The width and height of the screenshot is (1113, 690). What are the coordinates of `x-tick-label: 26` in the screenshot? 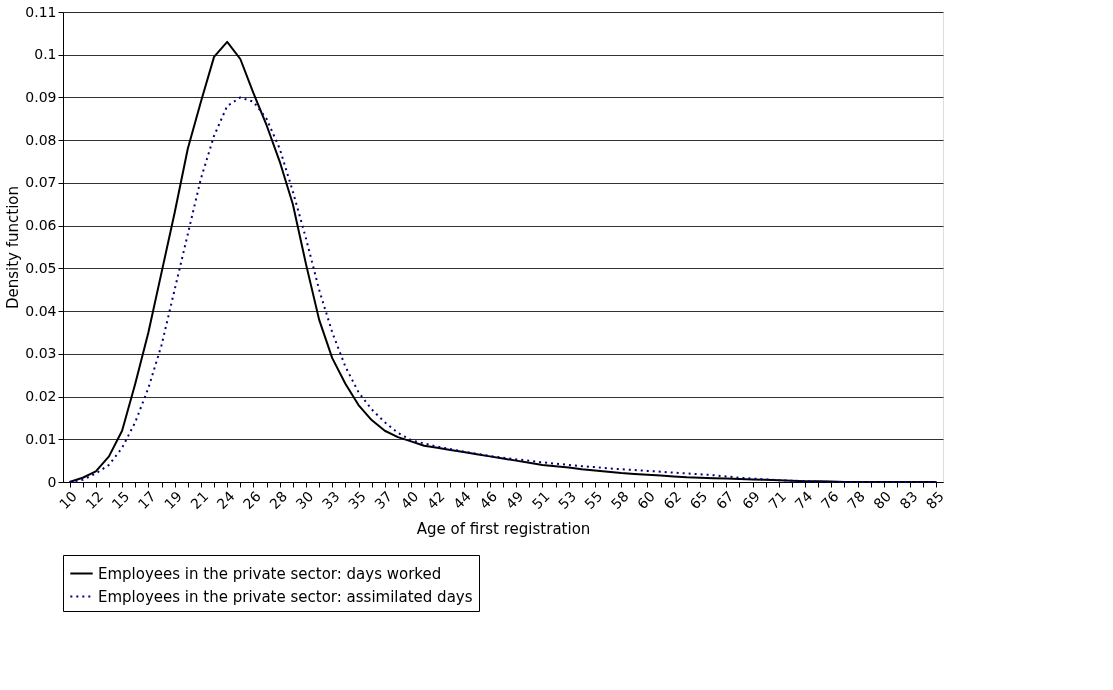 It's located at (251, 500).